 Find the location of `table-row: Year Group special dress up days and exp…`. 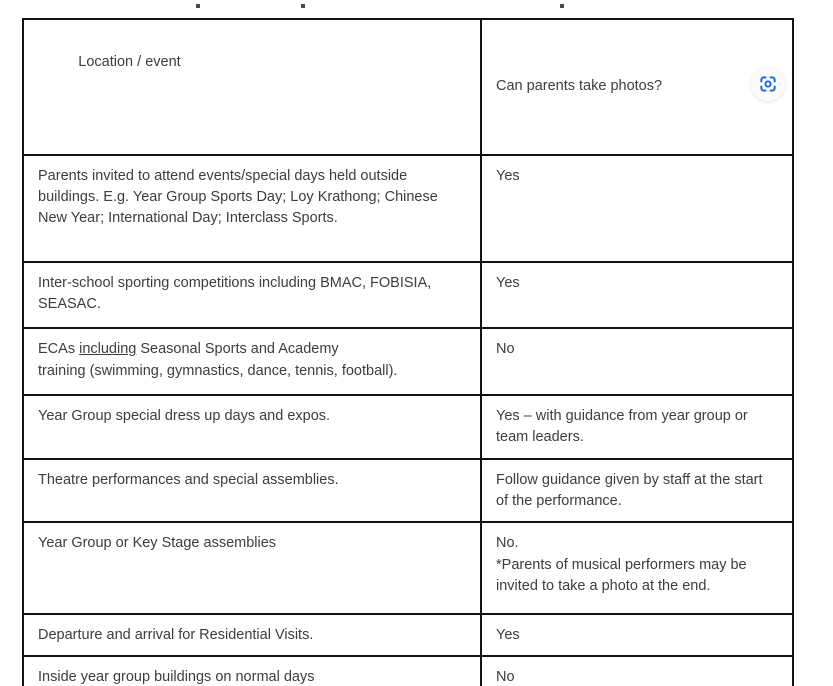

table-row: Year Group special dress up days and exp… is located at coordinates (408, 427).